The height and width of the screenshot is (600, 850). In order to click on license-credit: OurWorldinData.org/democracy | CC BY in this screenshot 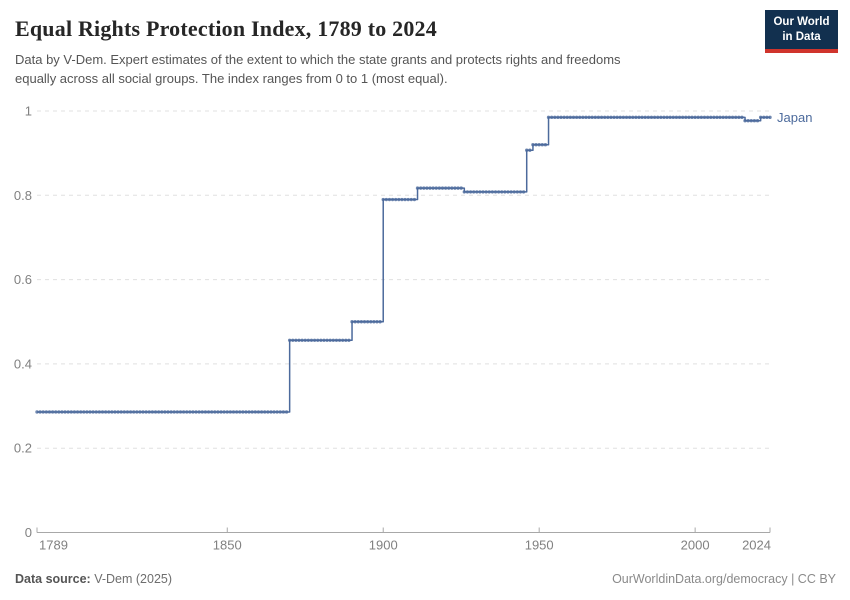, I will do `click(724, 579)`.